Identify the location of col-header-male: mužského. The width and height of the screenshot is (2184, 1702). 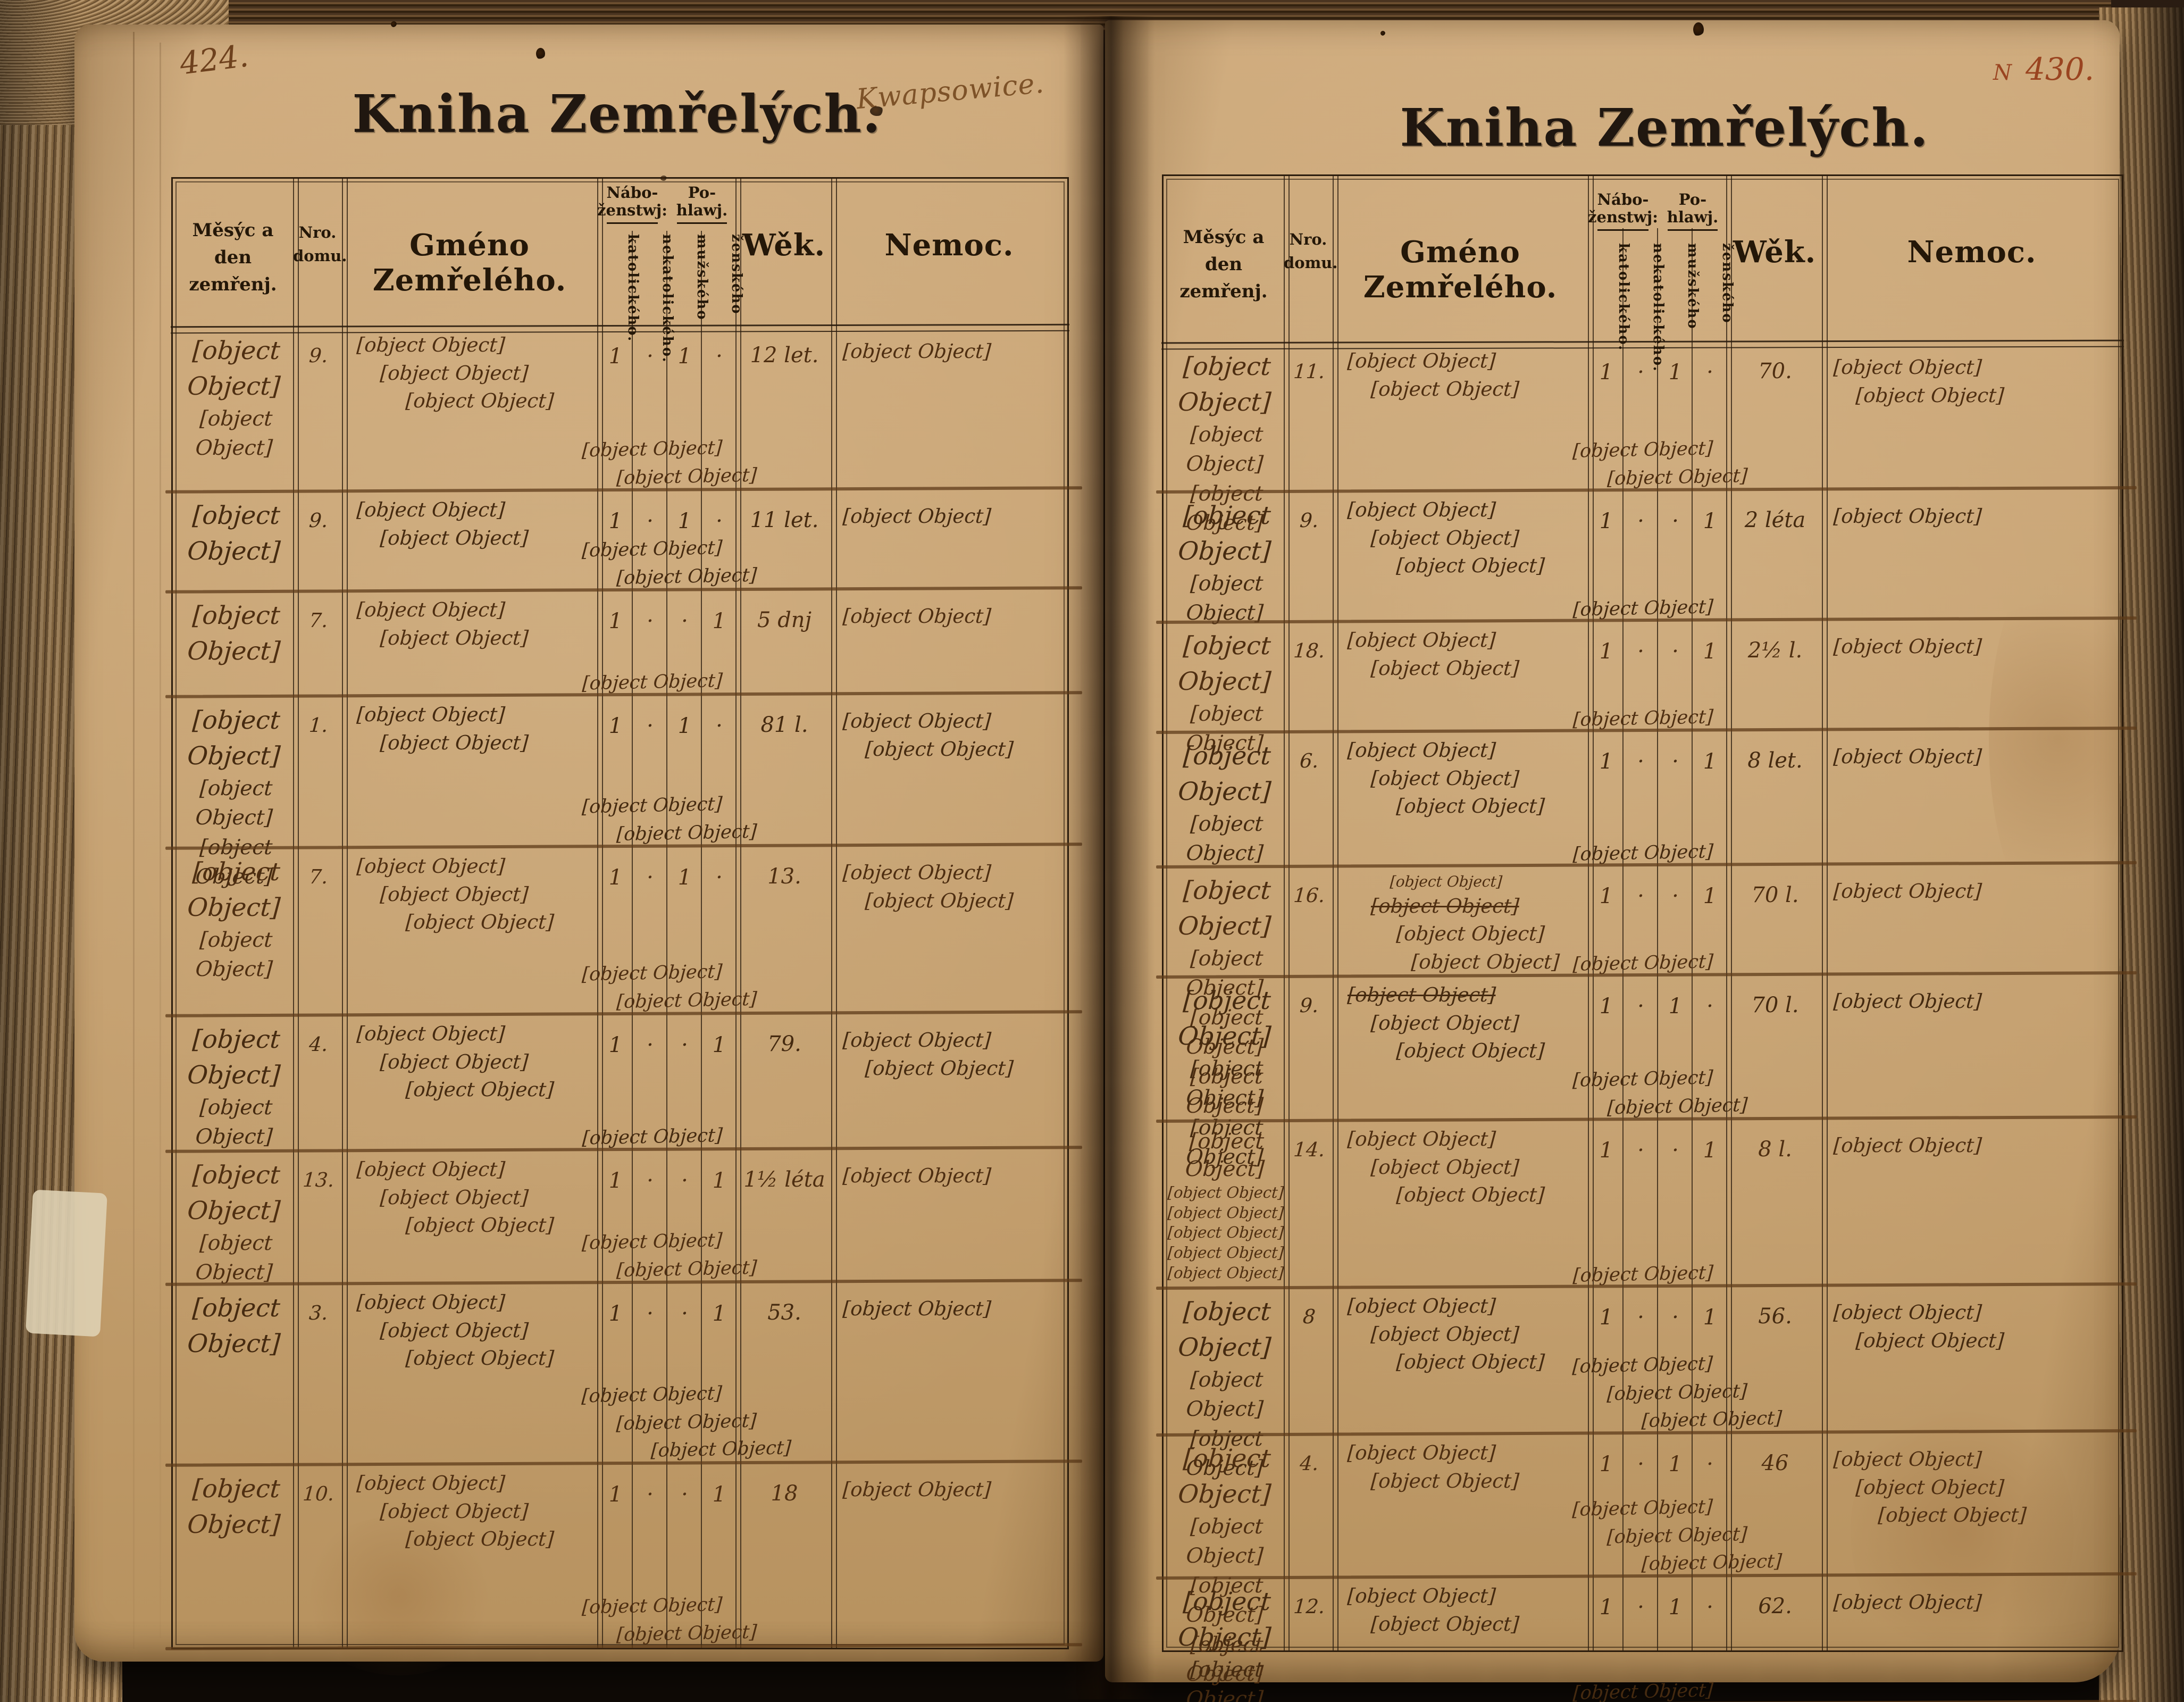
(1693, 286).